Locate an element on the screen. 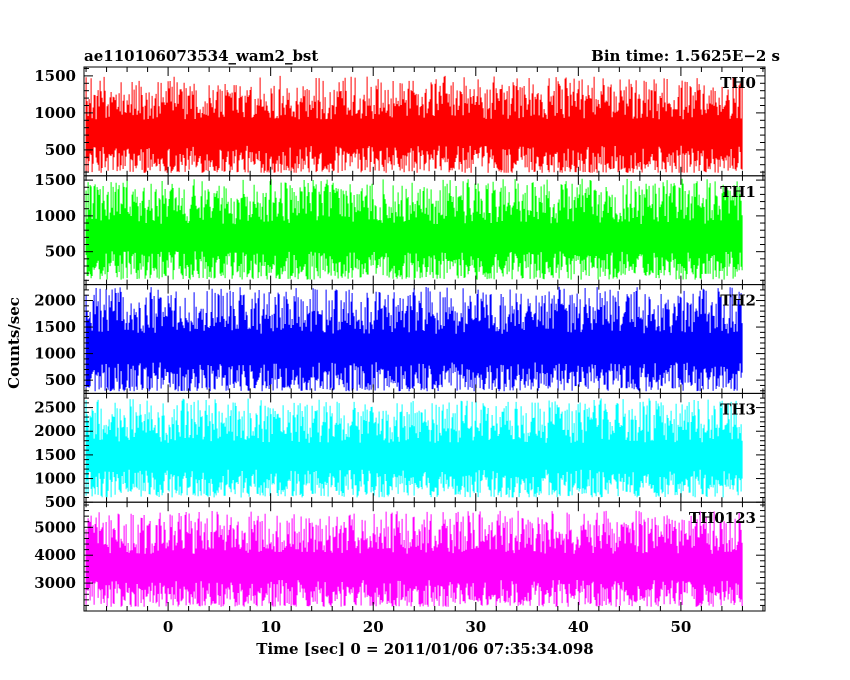 The width and height of the screenshot is (850, 680). series-th2 is located at coordinates (414, 339).